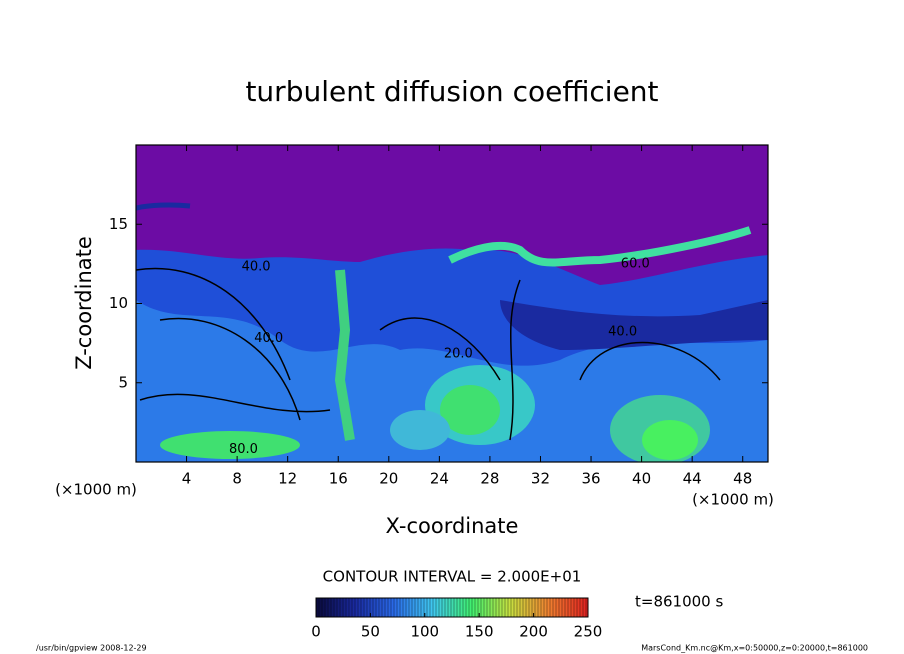  I want to click on colorbar-tick-label: 100, so click(424, 632).